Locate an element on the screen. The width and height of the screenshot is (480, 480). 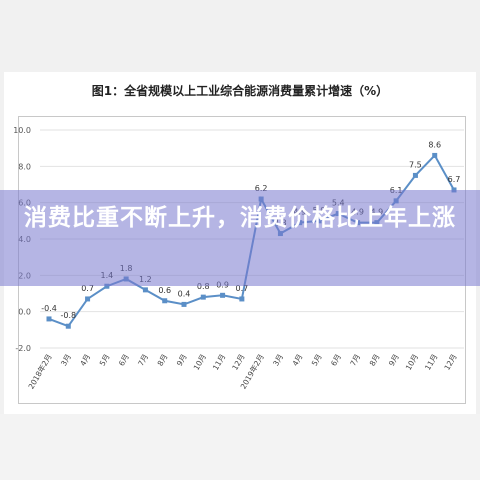
bottom-margin is located at coordinates (240, 447).